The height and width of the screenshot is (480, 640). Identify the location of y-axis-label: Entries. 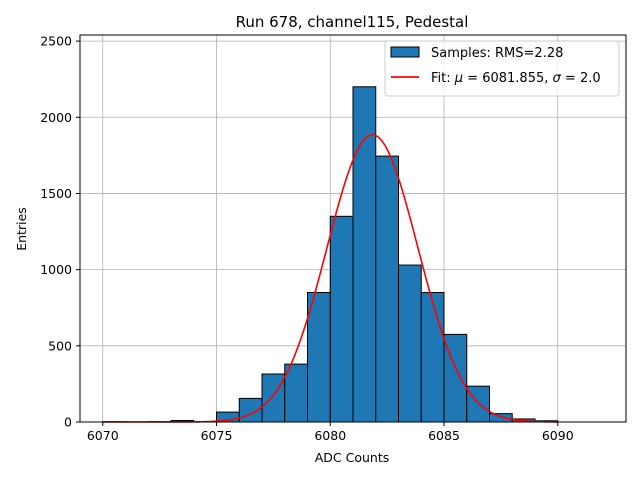
(21, 229).